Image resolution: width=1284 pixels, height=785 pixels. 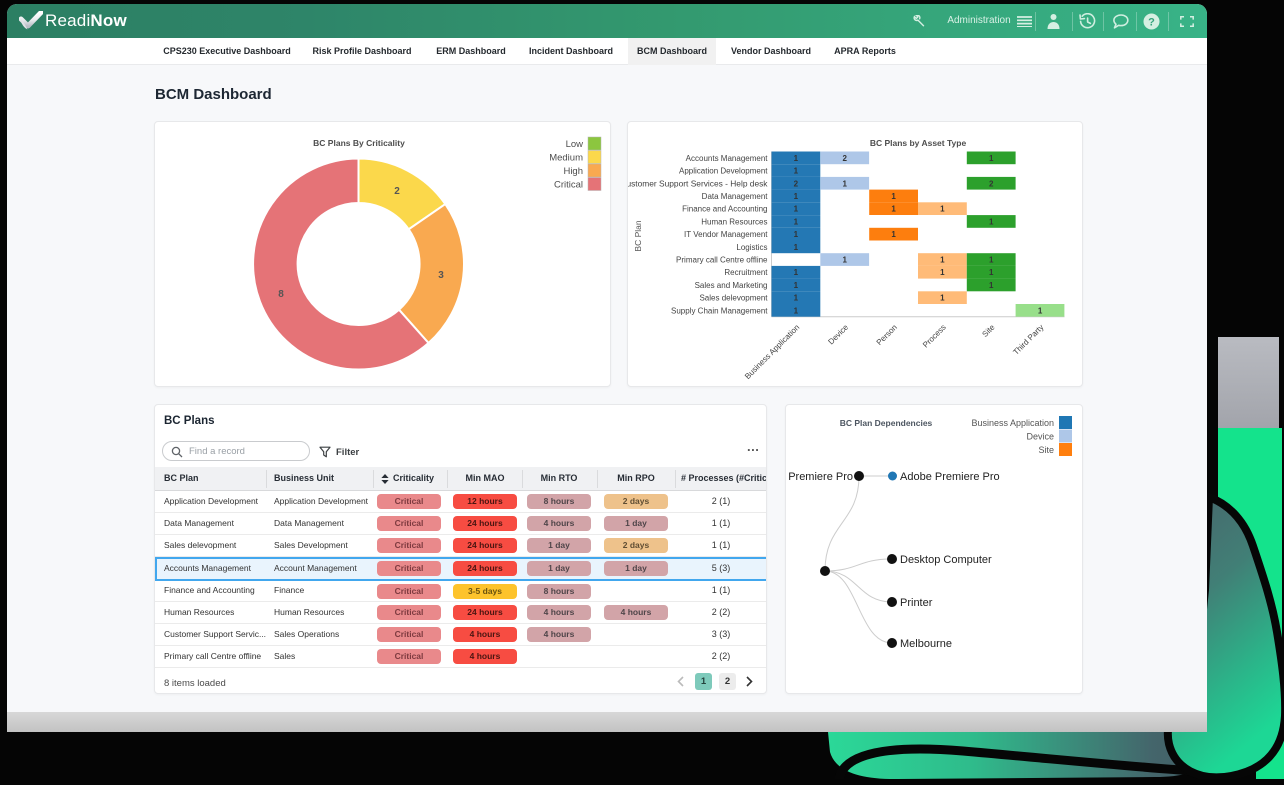 I want to click on svg-text: Supply Chain Management, so click(x=719, y=310).